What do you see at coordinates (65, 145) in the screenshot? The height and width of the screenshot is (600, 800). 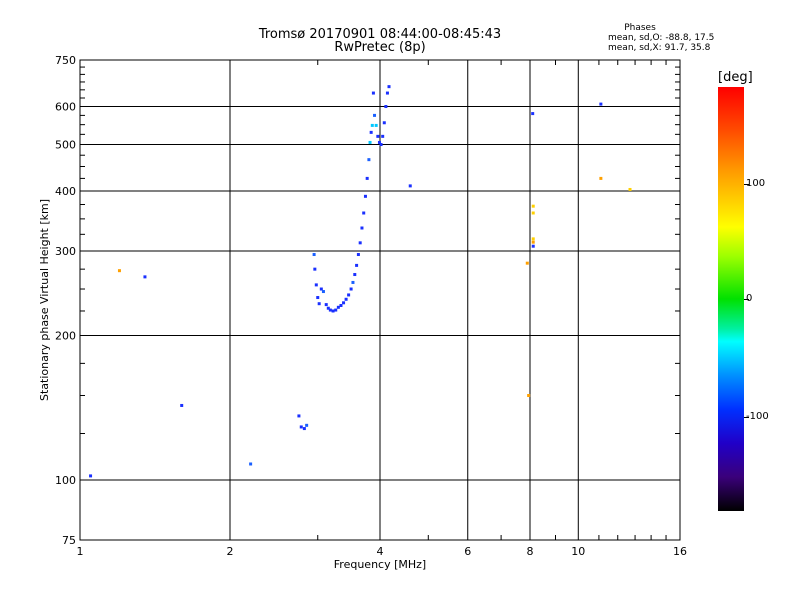 I see `y-tick-label: 500` at bounding box center [65, 145].